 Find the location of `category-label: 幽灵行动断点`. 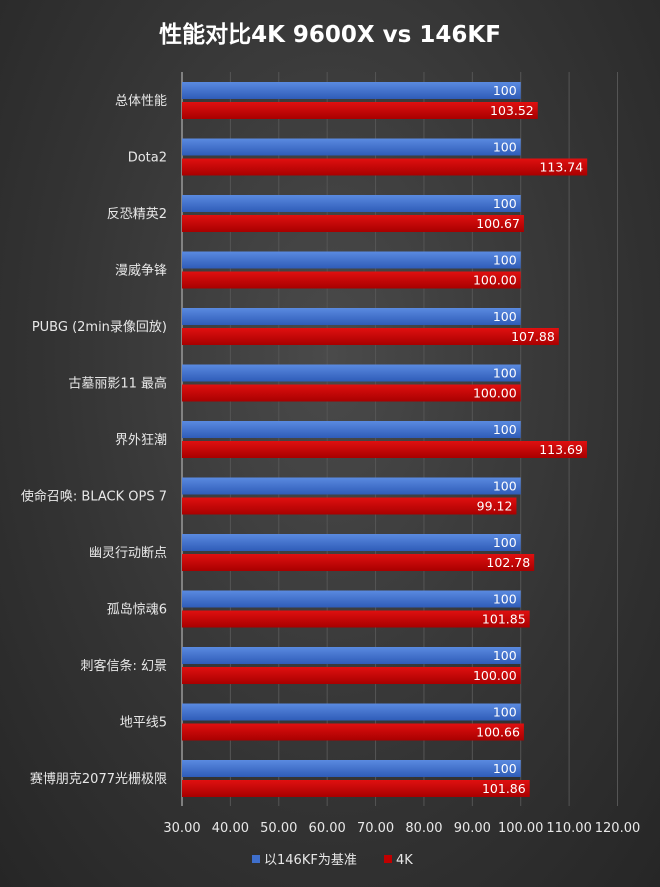

category-label: 幽灵行动断点 is located at coordinates (128, 553).